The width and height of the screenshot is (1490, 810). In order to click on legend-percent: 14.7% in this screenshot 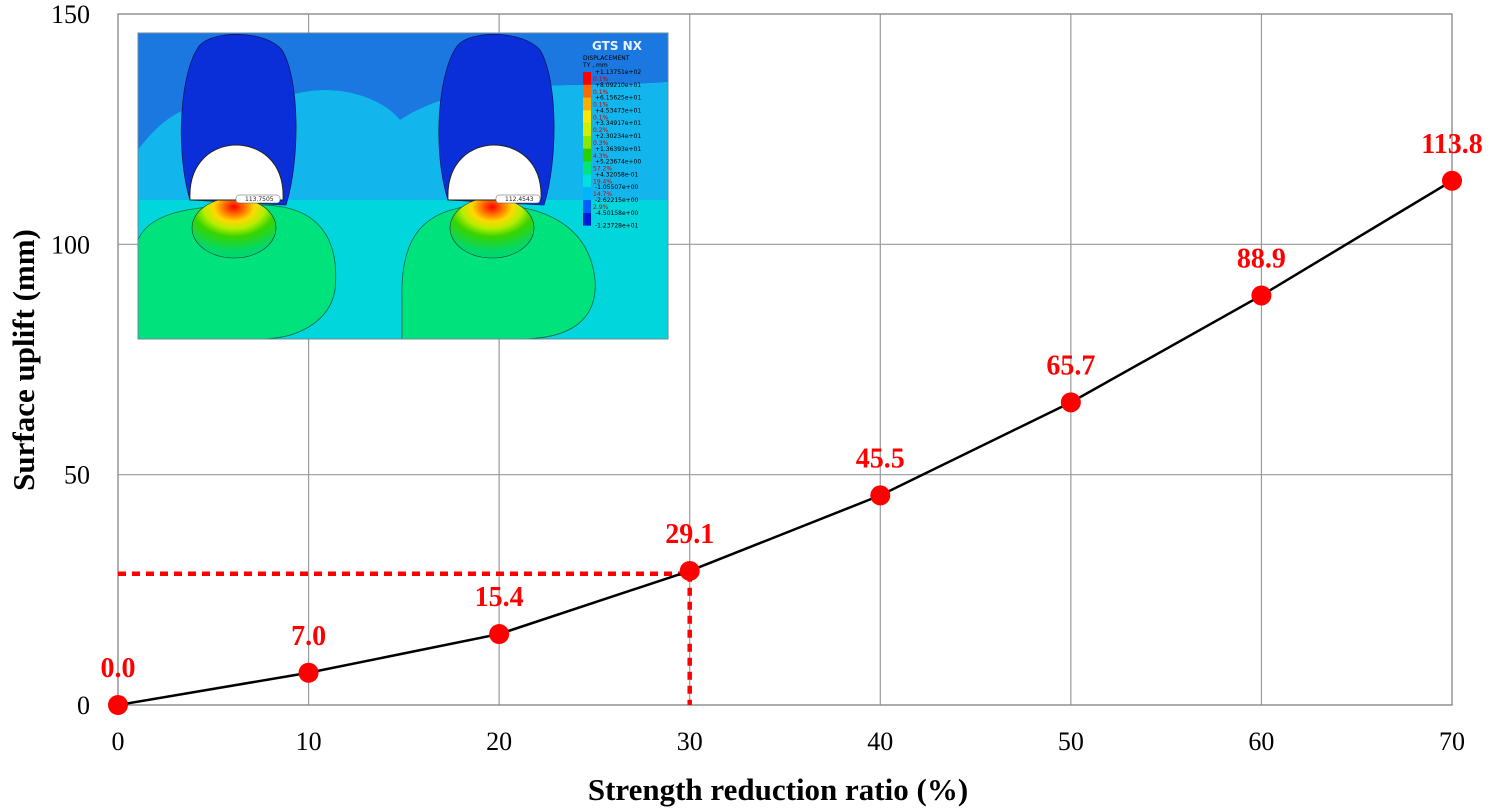, I will do `click(602, 194)`.